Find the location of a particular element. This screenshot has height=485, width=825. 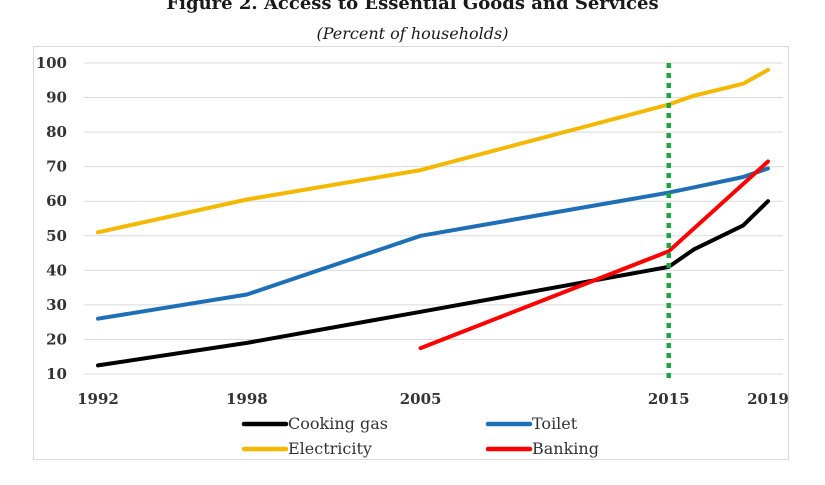

x-axis-ticks: 1992 1998 2005 2015 2019 is located at coordinates (433, 399).